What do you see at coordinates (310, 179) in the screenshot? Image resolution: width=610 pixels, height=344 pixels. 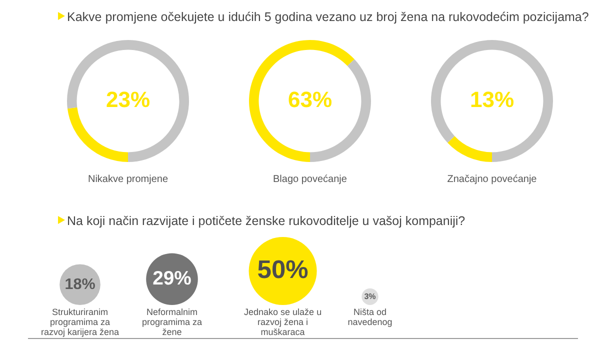 I see `slice-label: Blago povećanje` at bounding box center [310, 179].